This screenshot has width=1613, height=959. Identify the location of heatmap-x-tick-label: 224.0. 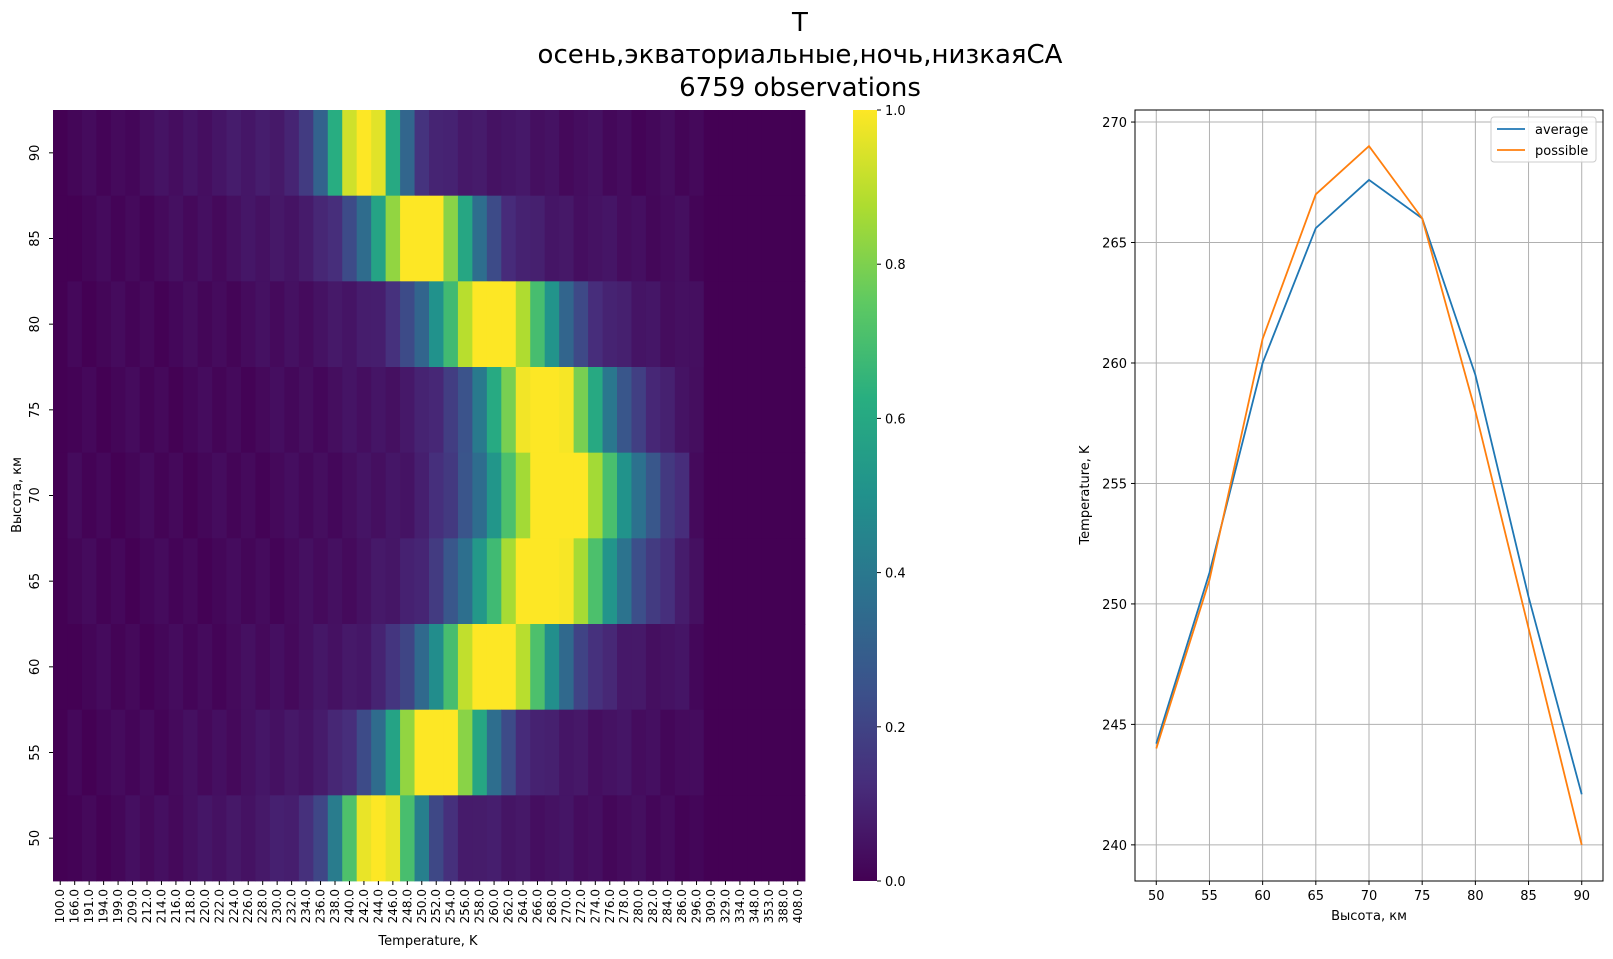
(234, 906).